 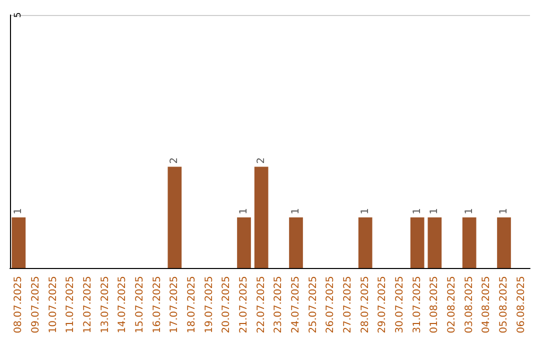 What do you see at coordinates (365, 305) in the screenshot?
I see `x-tick-label: 28.07.2025` at bounding box center [365, 305].